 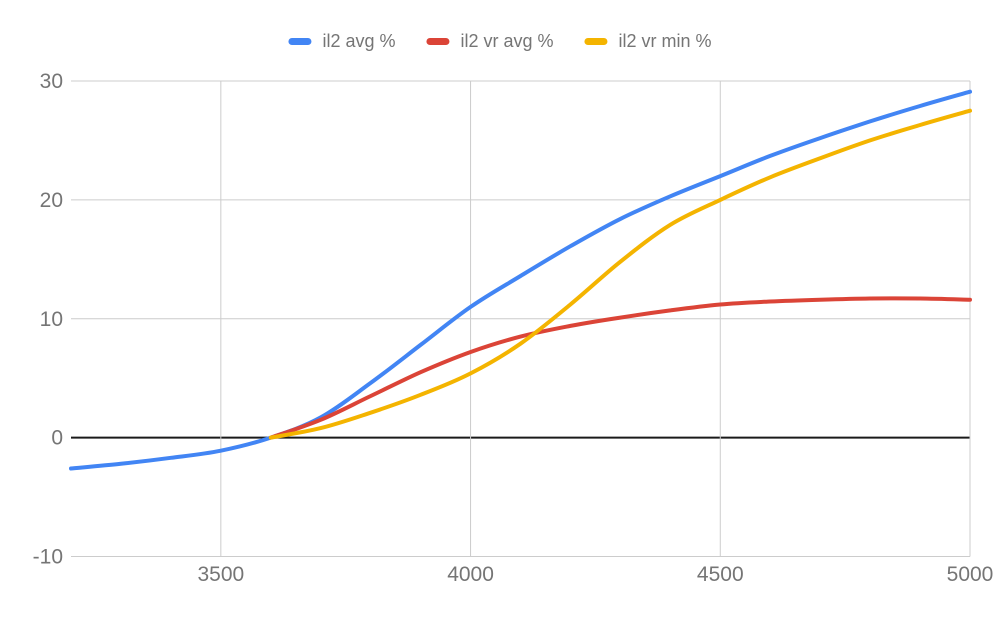 What do you see at coordinates (665, 41) in the screenshot?
I see `legend-label: il2 vr min %` at bounding box center [665, 41].